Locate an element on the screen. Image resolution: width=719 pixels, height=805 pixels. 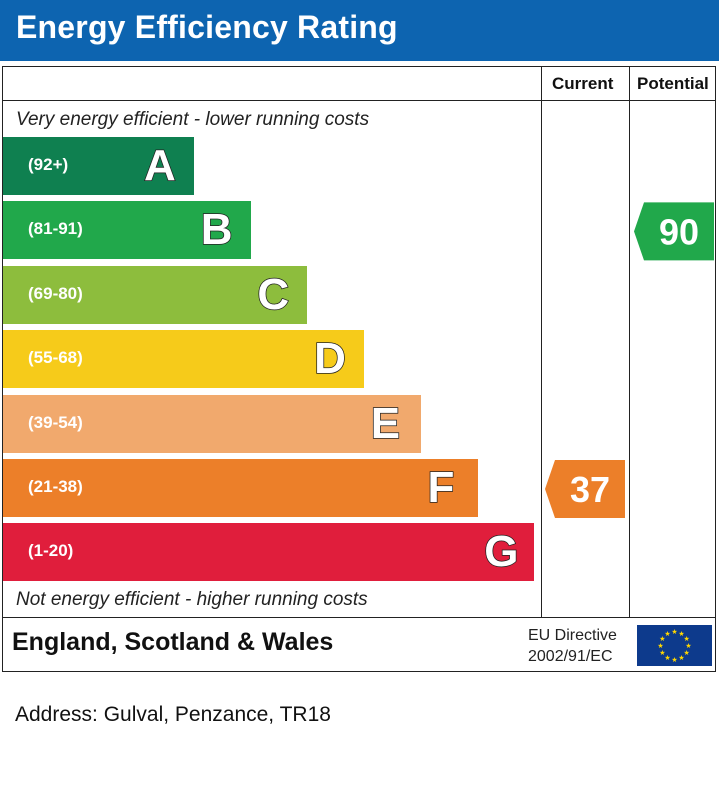
band-range-label: (92+) is located at coordinates (48, 164).